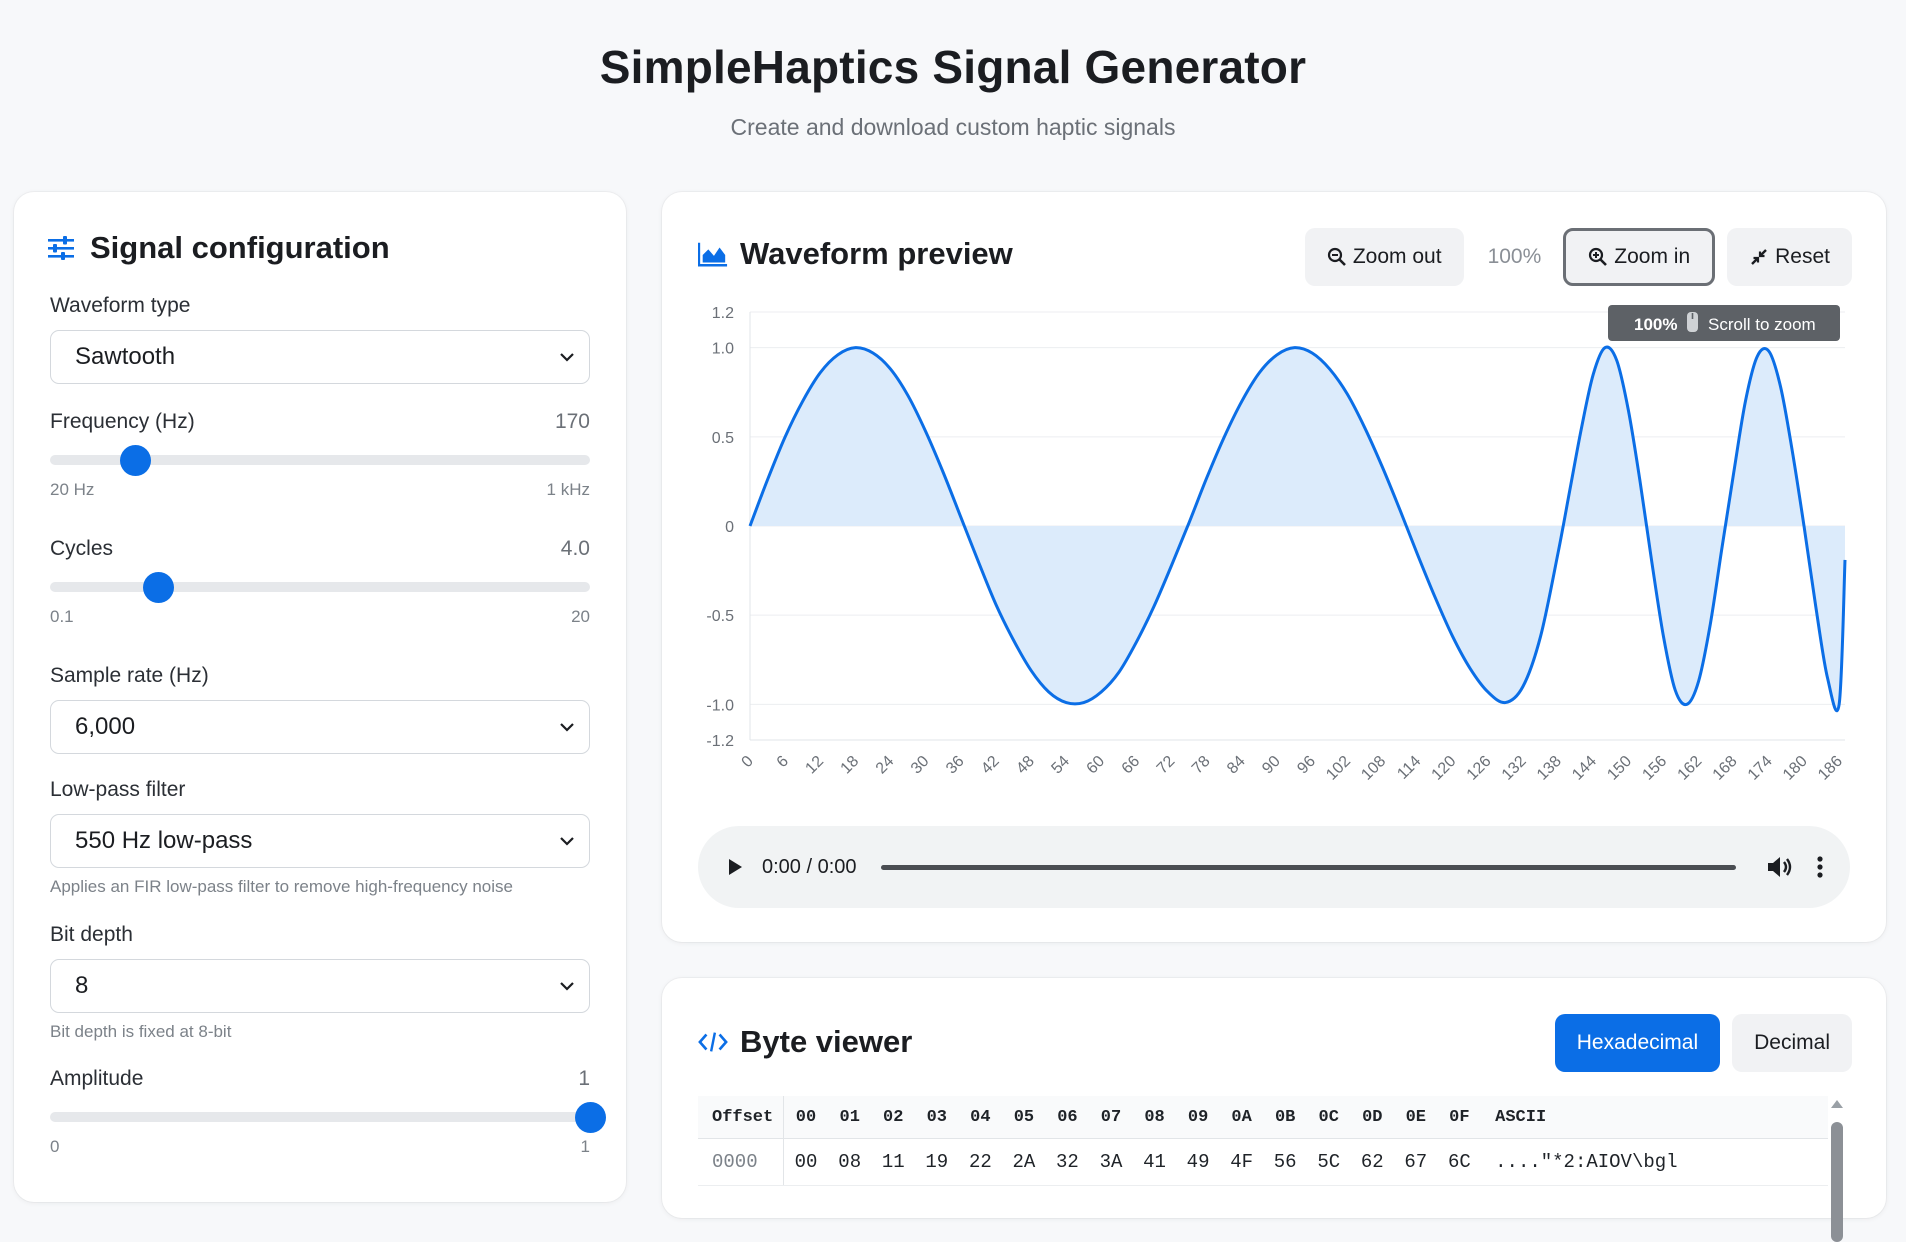  Describe the element at coordinates (850, 765) in the screenshot. I see `x-tick-label: 18` at that location.